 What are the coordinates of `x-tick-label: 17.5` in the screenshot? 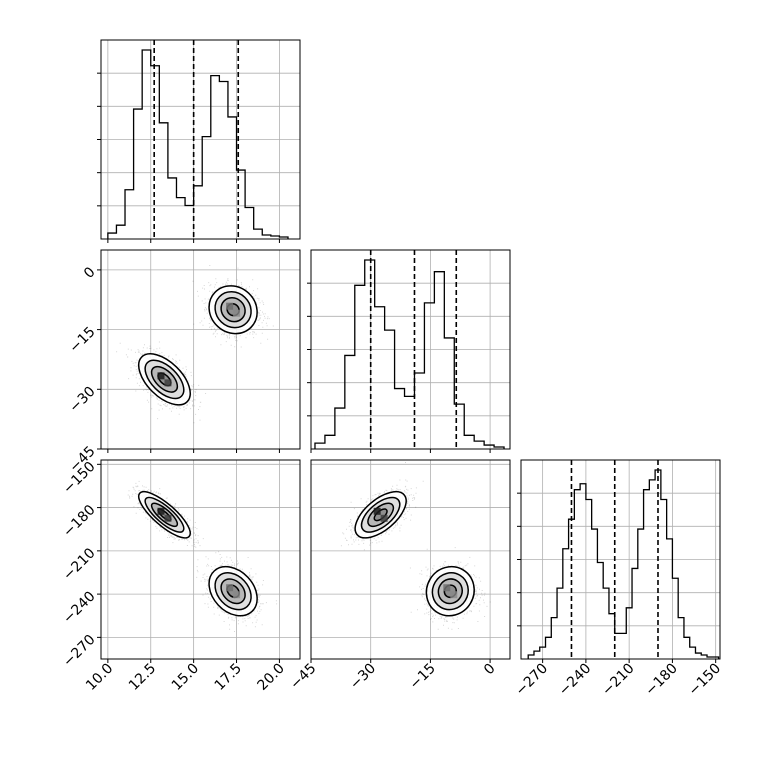 It's located at (228, 677).